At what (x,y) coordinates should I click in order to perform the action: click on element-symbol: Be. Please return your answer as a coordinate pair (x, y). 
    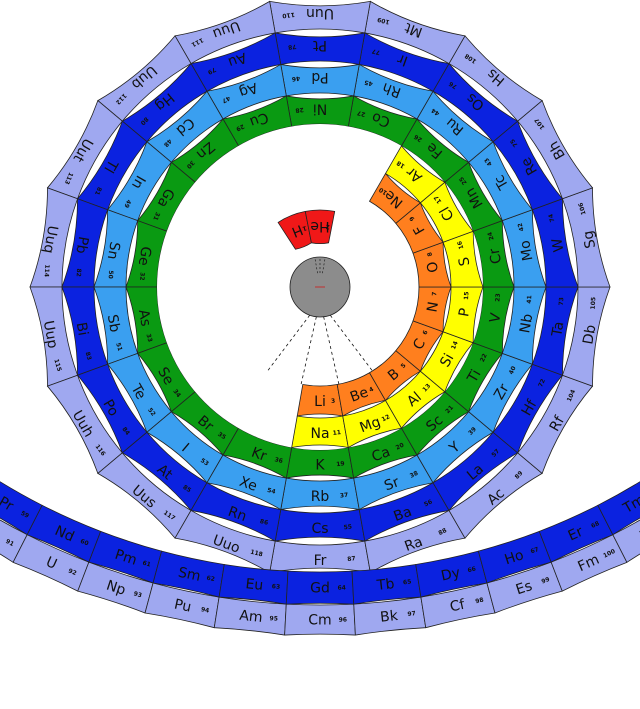
    Looking at the image, I should click on (359, 394).